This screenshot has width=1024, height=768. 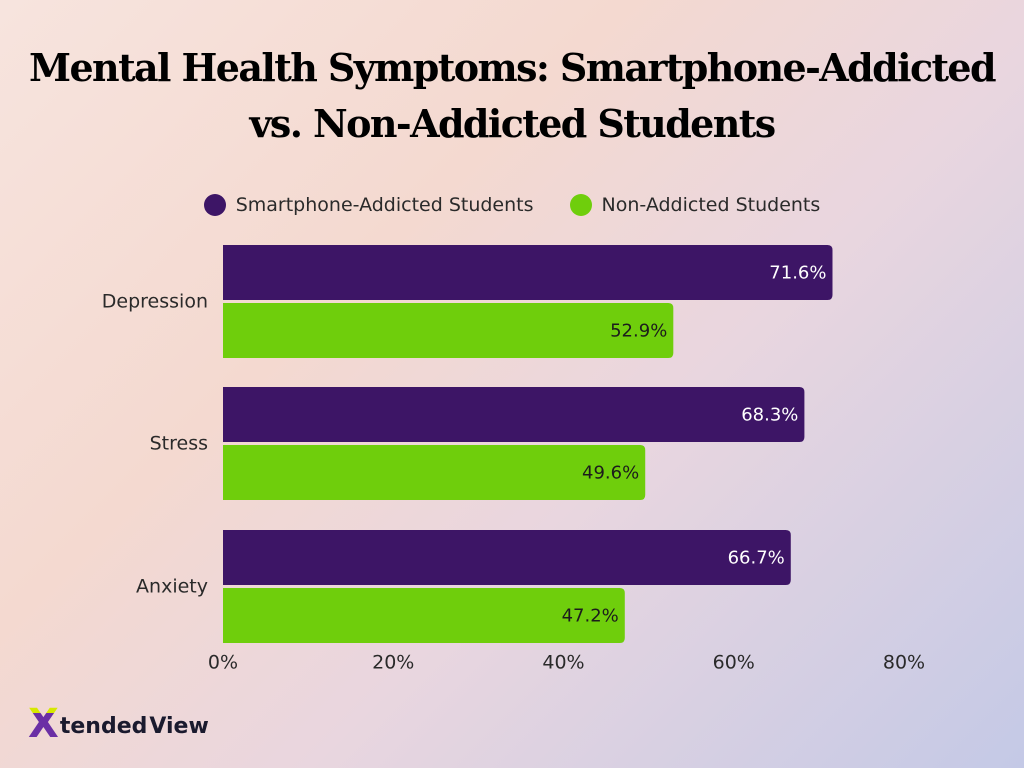 What do you see at coordinates (734, 663) in the screenshot?
I see `x-tick-label-60: 60%` at bounding box center [734, 663].